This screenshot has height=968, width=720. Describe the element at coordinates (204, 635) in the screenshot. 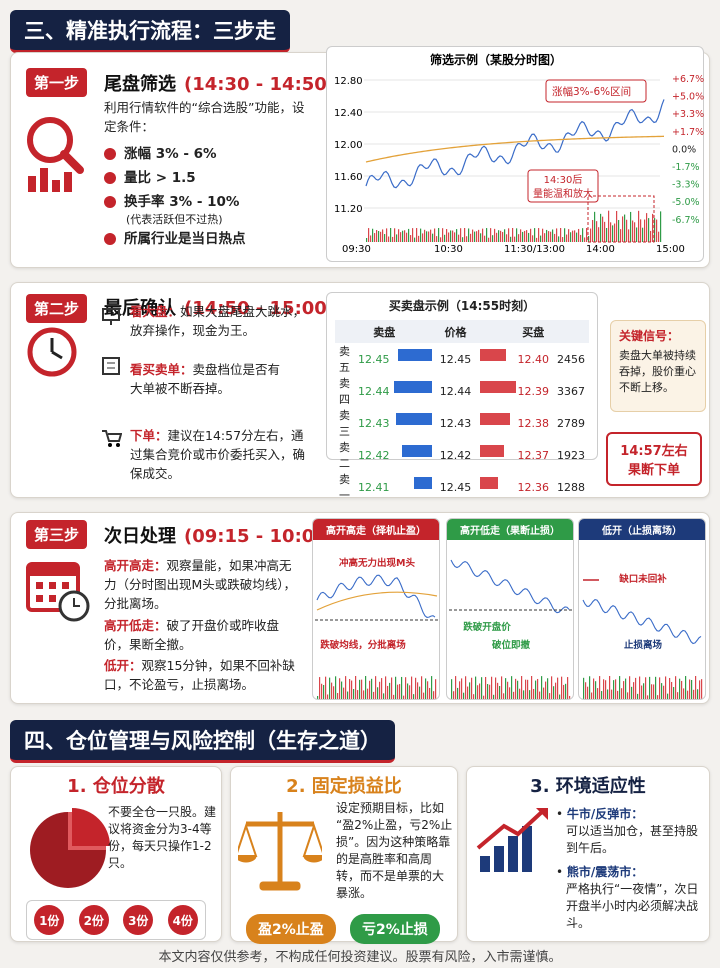

I see `item: 高开低走：破了开盘价或昨收盘价，果断全撤。` at that location.